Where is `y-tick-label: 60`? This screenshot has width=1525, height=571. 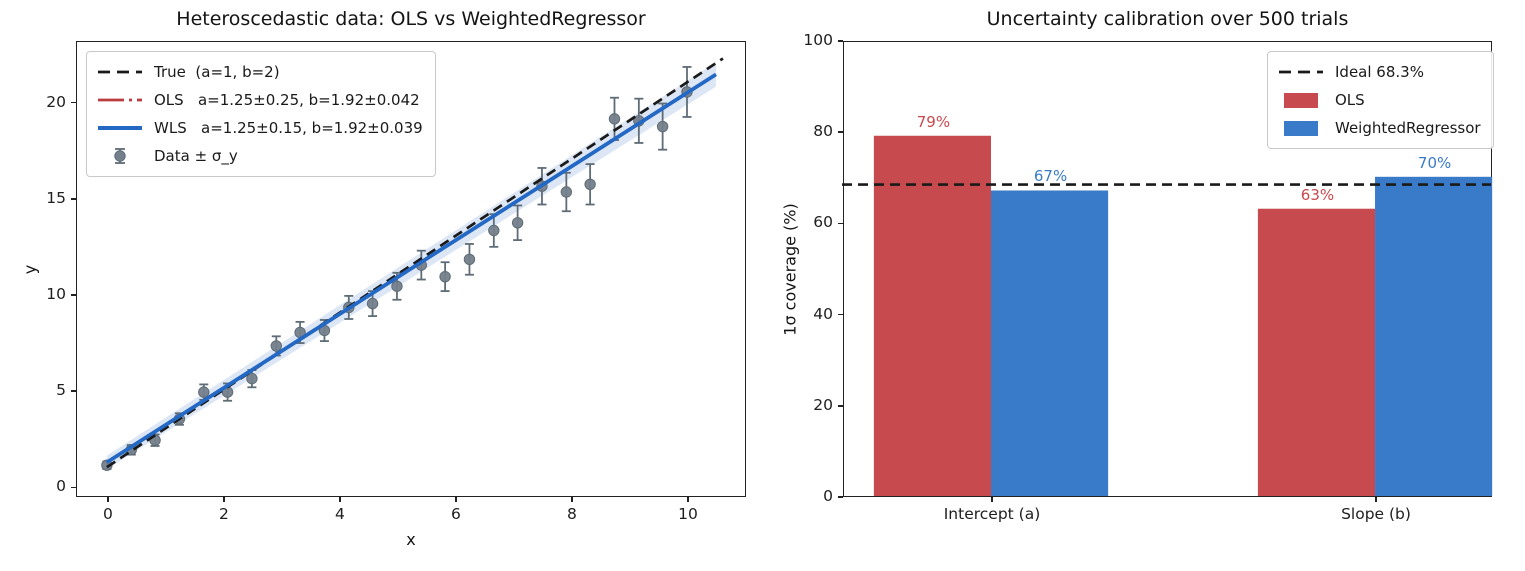 y-tick-label: 60 is located at coordinates (823, 222).